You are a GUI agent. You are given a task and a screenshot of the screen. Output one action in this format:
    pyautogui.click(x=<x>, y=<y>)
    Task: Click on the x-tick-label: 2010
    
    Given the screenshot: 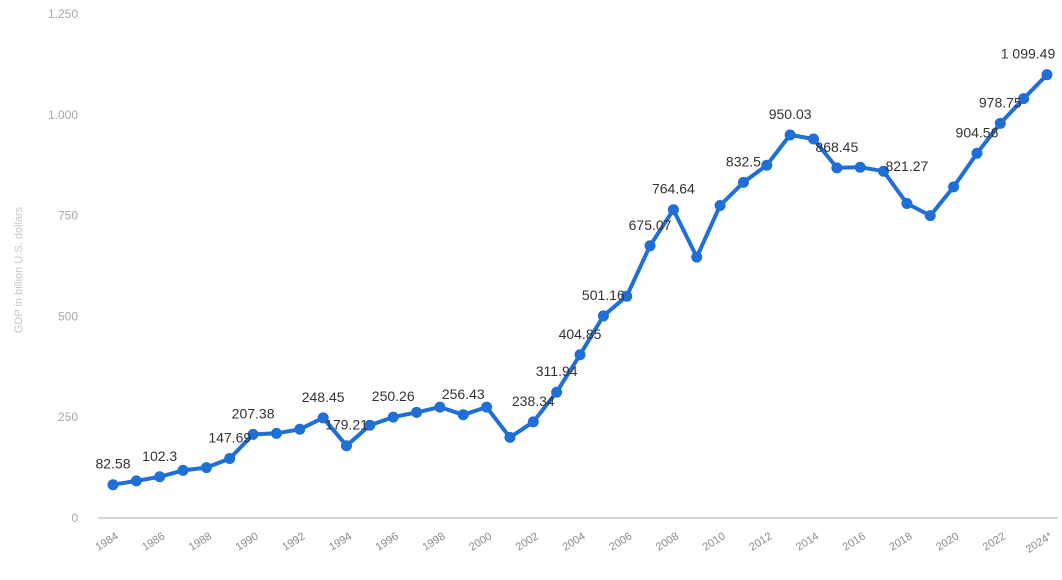 What is the action you would take?
    pyautogui.click(x=714, y=541)
    